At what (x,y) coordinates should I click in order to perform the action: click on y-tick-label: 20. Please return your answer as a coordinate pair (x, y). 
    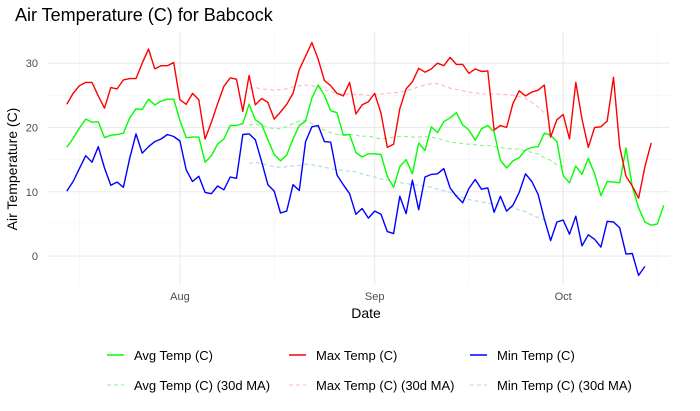
    Looking at the image, I should click on (32, 128).